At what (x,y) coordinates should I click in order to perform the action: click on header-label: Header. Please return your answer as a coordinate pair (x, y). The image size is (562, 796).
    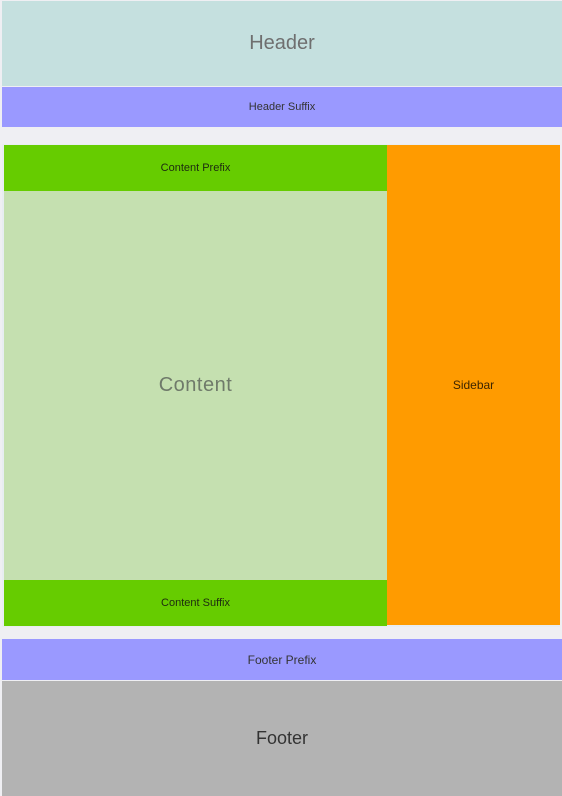
    Looking at the image, I should click on (282, 43).